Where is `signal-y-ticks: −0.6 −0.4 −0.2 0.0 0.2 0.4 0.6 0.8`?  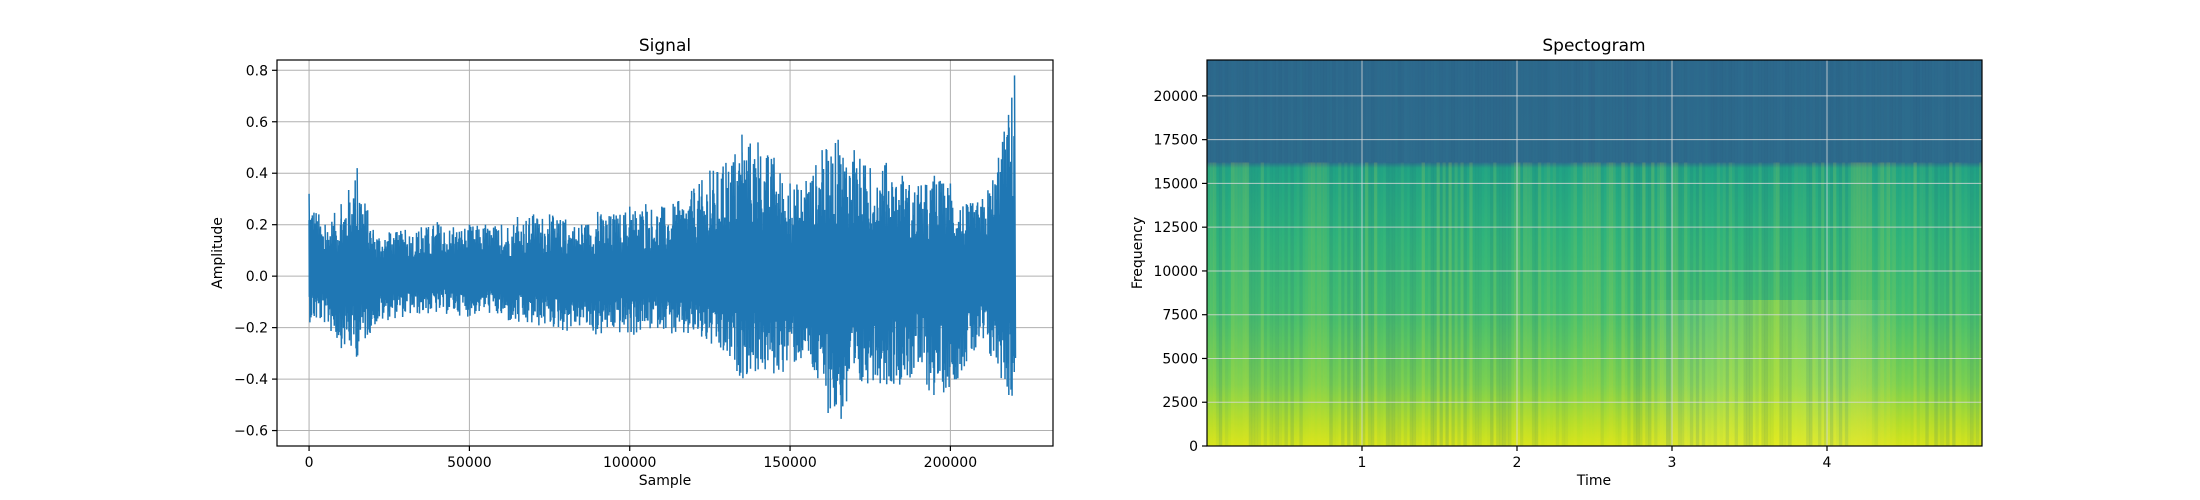
signal-y-ticks: −0.6 −0.4 −0.2 0.0 0.2 0.4 0.6 0.8 is located at coordinates (255, 251).